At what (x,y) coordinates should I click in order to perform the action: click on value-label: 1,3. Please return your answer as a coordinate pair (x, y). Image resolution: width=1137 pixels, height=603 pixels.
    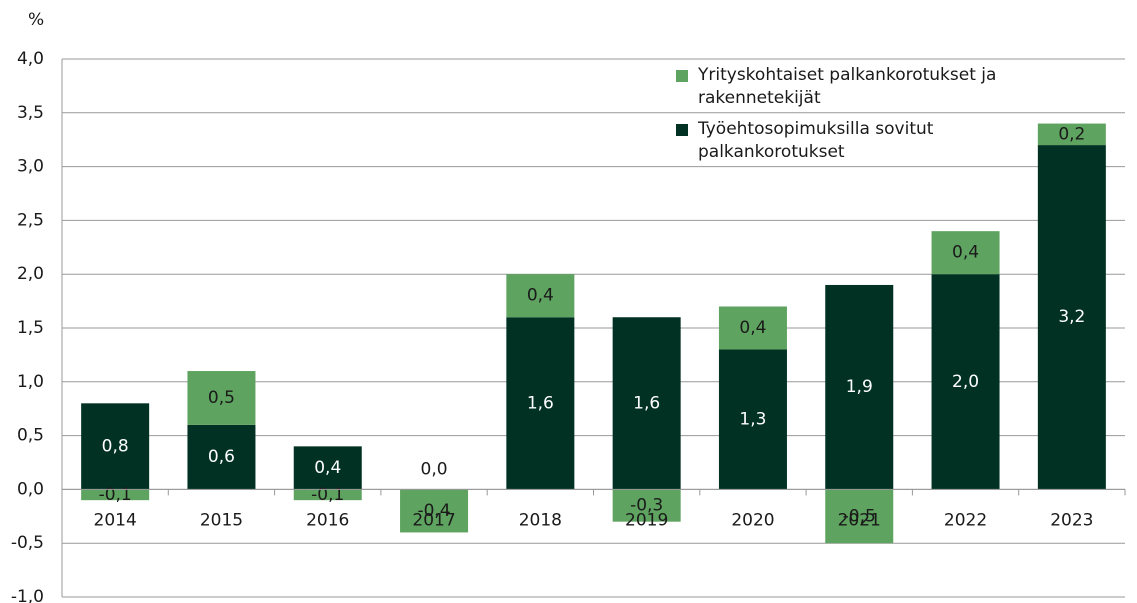
    Looking at the image, I should click on (752, 419).